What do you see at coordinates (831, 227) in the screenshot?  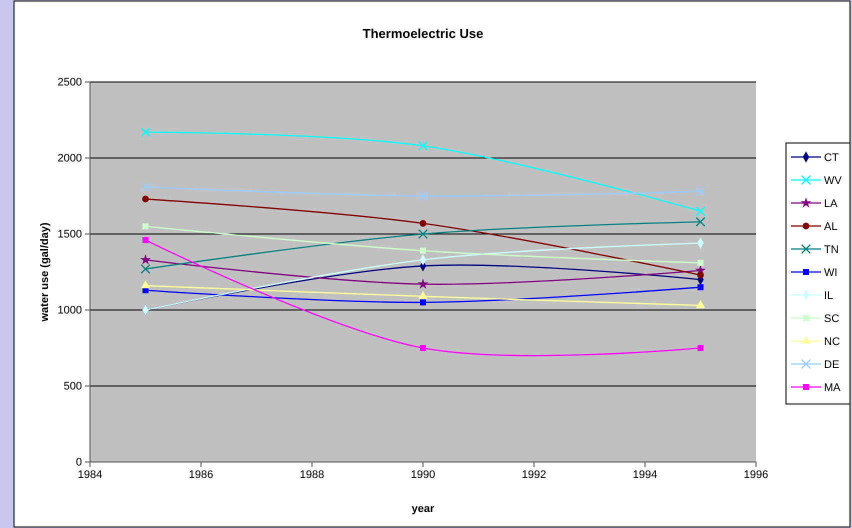 I see `legend-label: AL` at bounding box center [831, 227].